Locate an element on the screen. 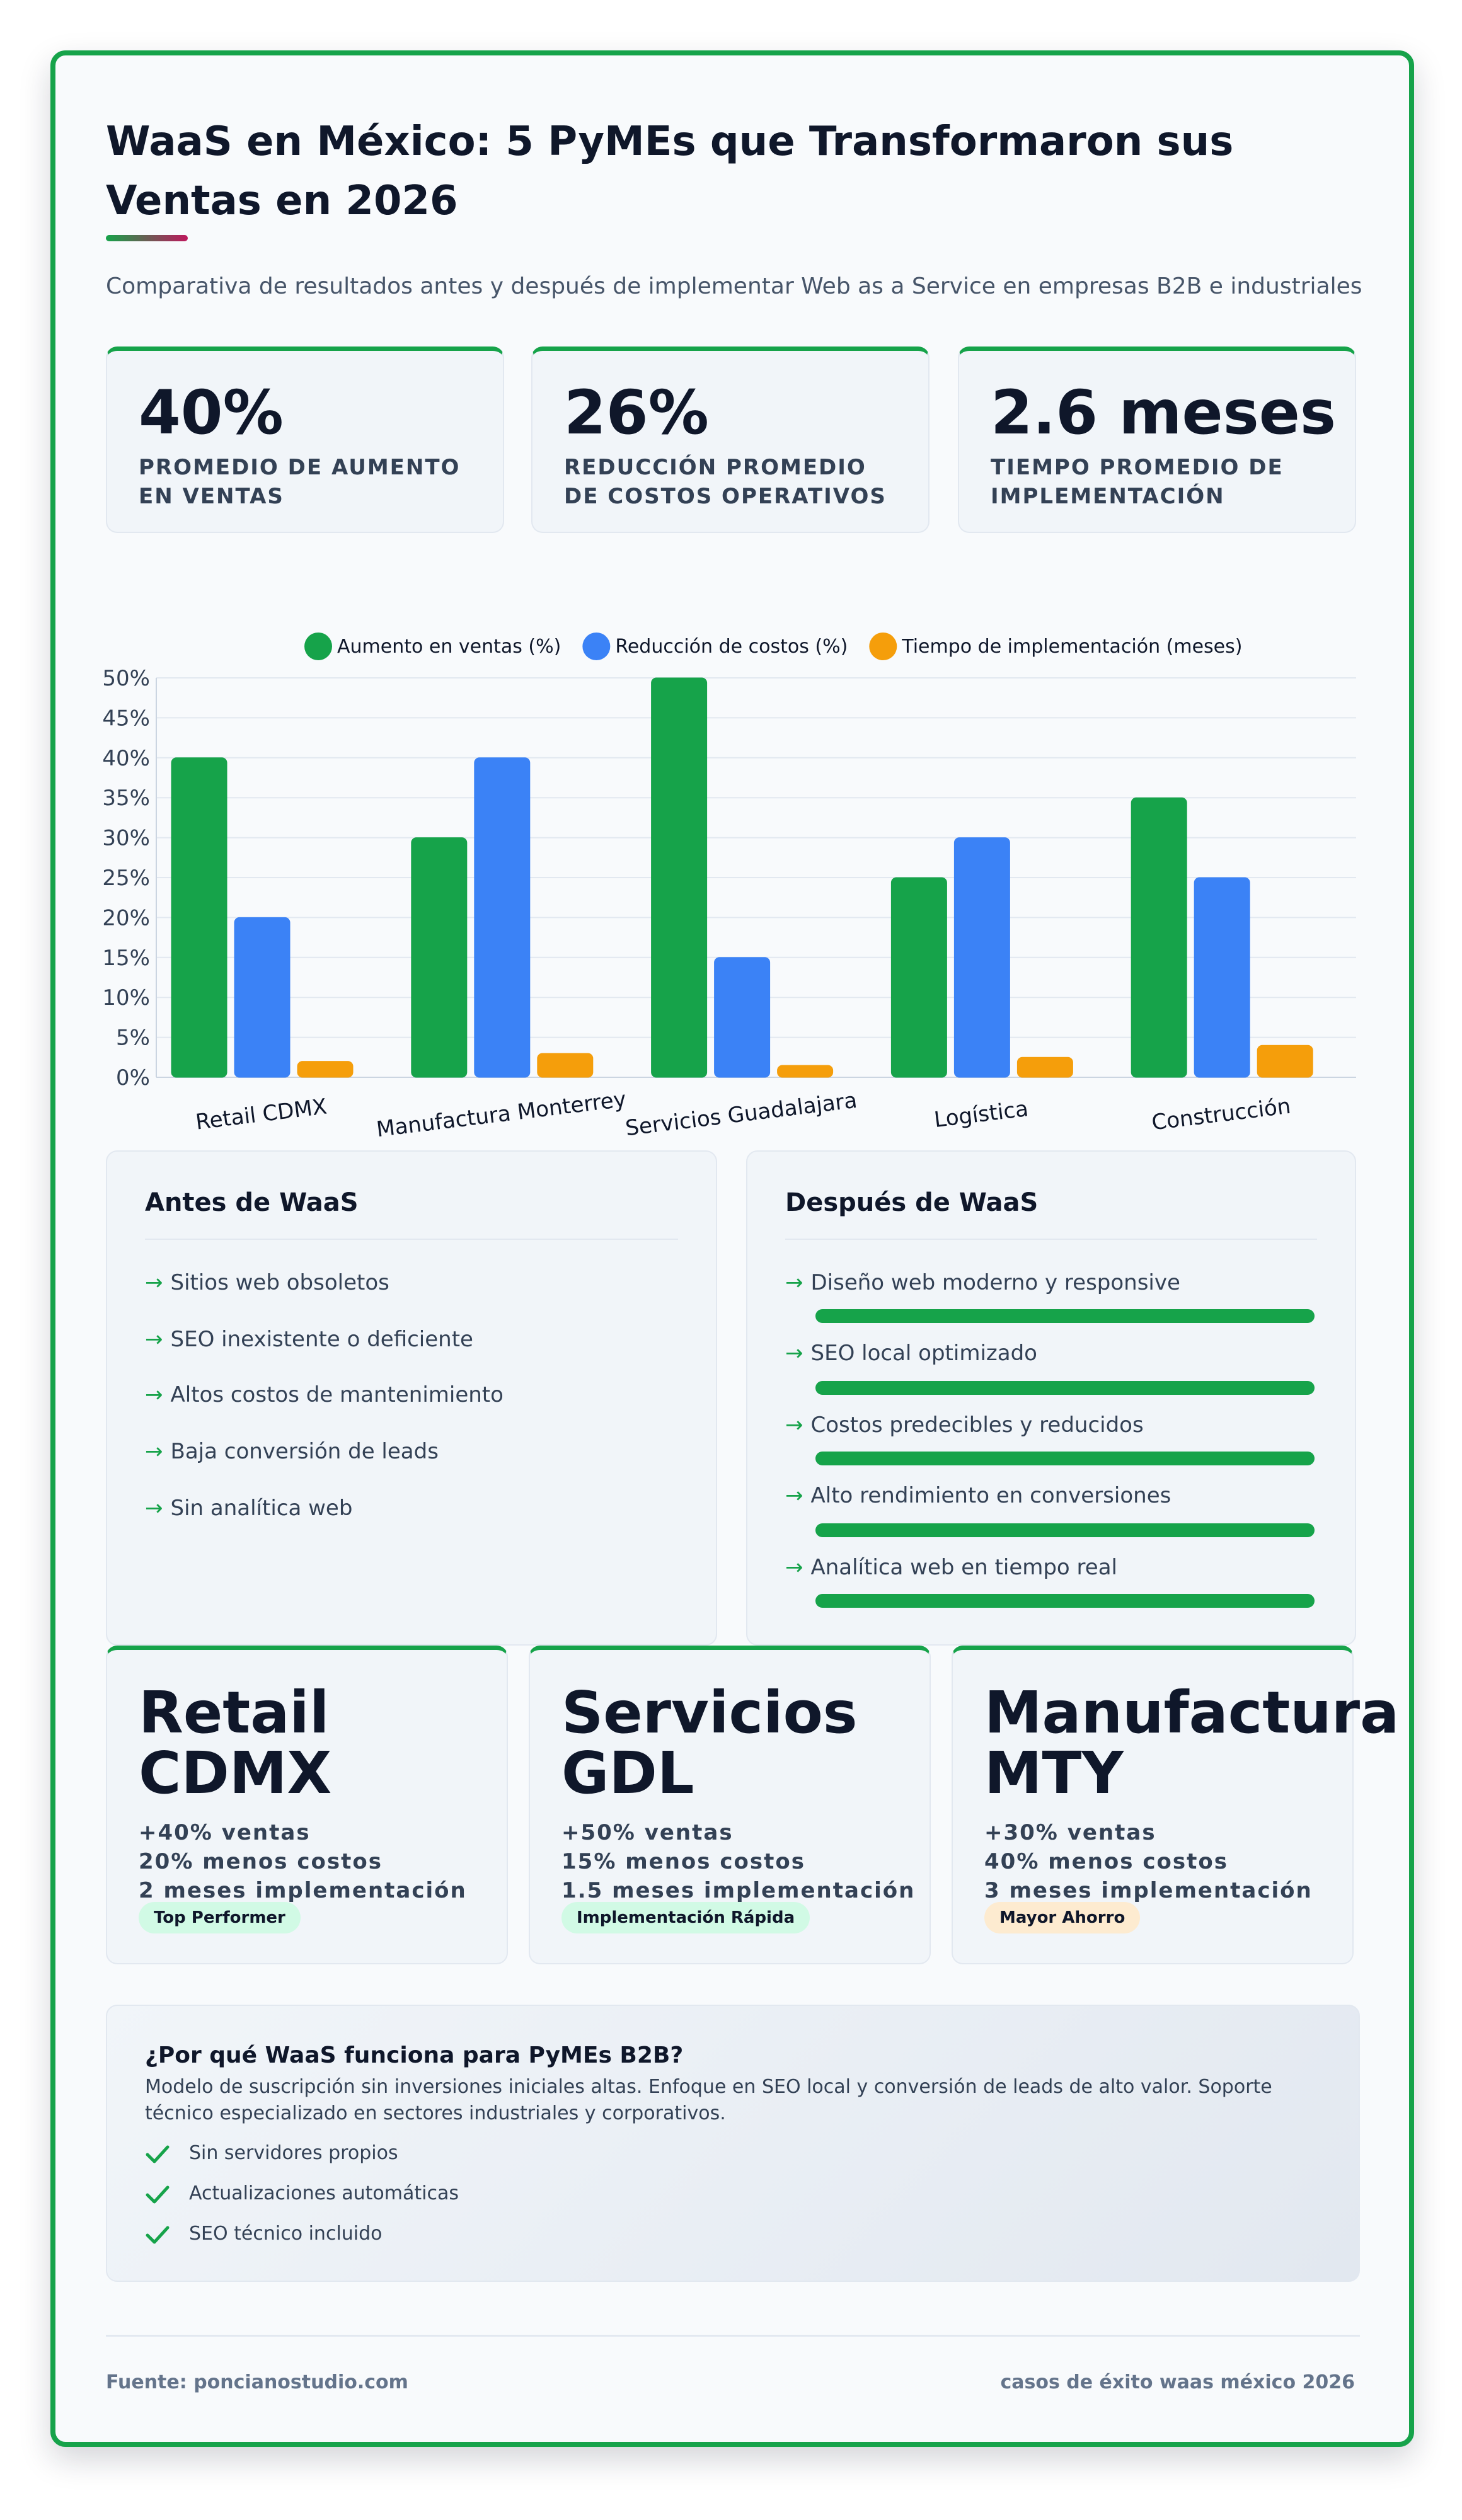 The image size is (1462, 2520). stat-value: 40% is located at coordinates (211, 412).